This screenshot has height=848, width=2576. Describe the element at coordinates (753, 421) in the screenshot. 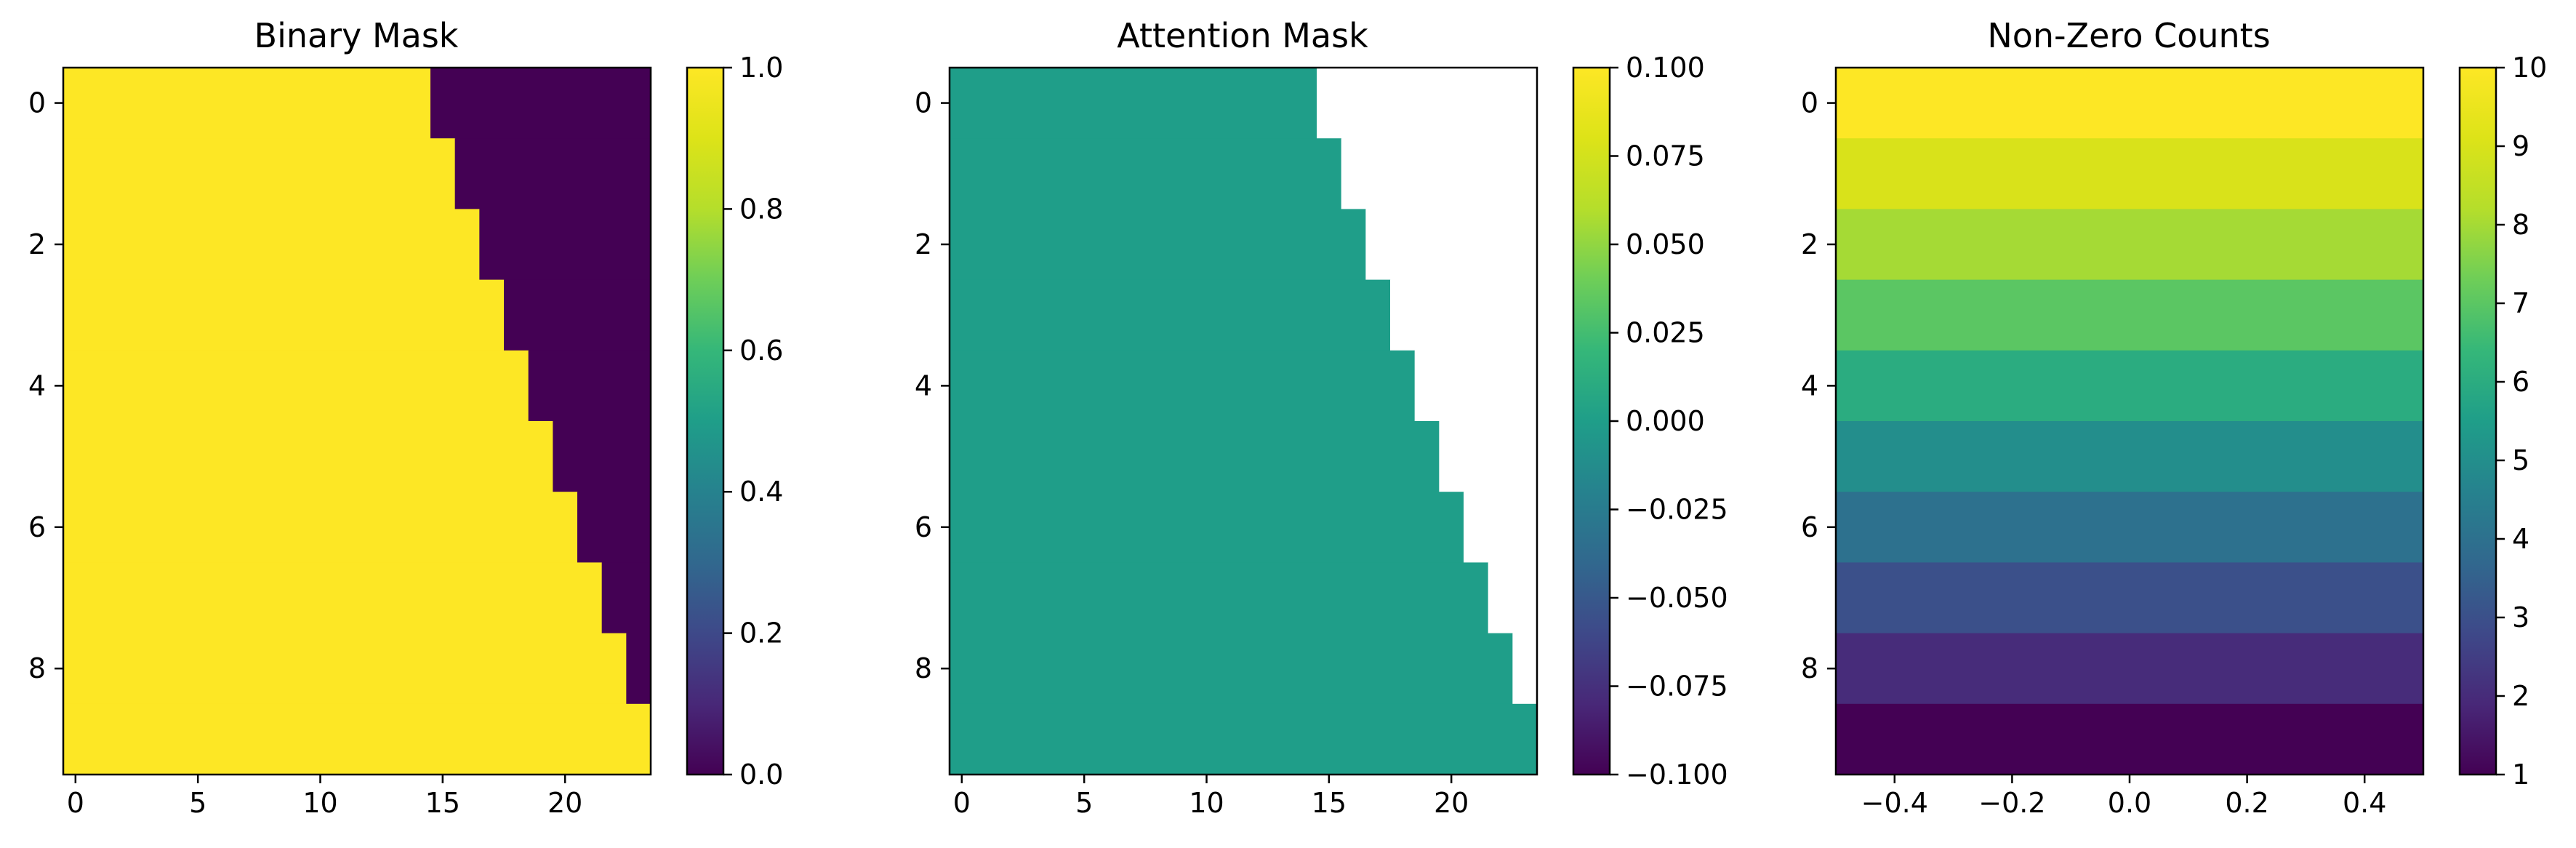

I see `colorbar-ticks-binary-mask: 0.0 0.2 0.4 0.6 0.8 1.0` at that location.